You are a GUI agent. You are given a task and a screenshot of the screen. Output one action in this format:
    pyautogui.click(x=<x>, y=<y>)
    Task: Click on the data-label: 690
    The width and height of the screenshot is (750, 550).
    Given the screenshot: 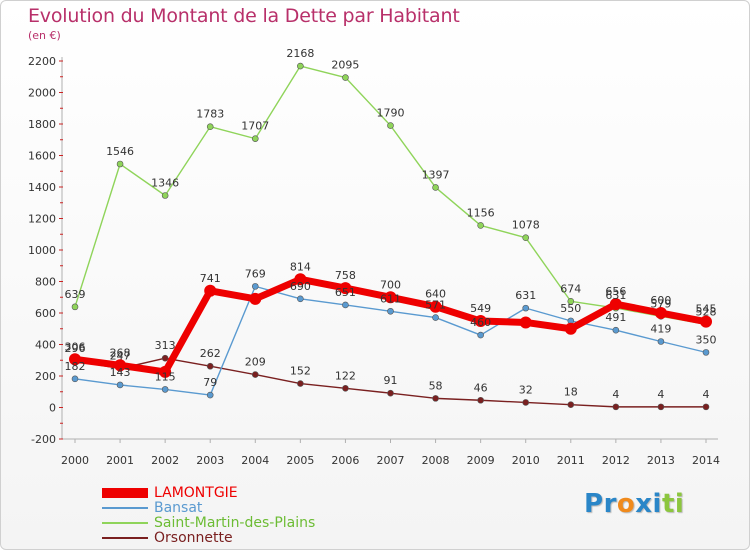 What is the action you would take?
    pyautogui.click(x=300, y=286)
    